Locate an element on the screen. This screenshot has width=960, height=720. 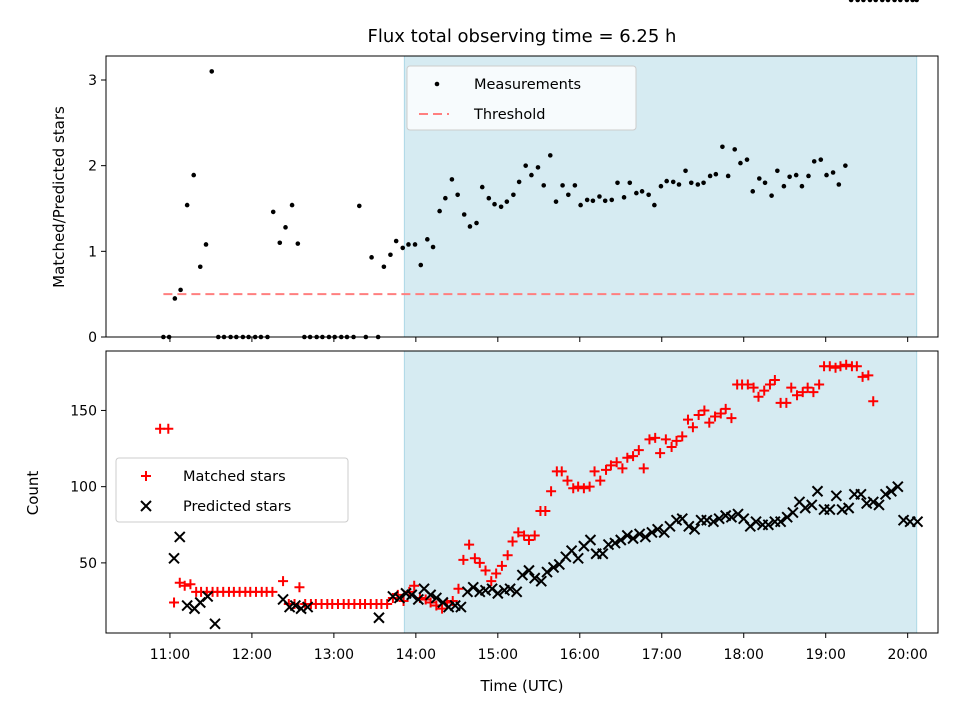
x-tick-label: 11:00 is located at coordinates (170, 655).